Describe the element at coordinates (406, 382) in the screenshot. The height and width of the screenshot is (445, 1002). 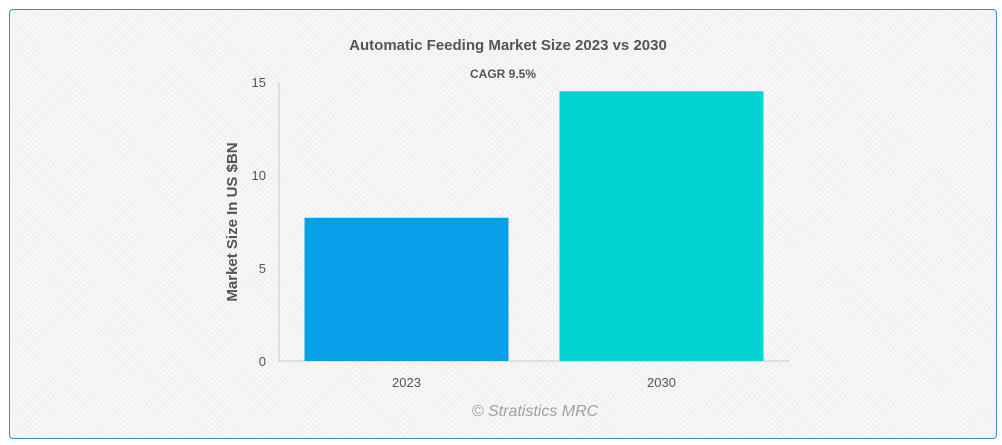
I see `x-tick-label: 2023` at that location.